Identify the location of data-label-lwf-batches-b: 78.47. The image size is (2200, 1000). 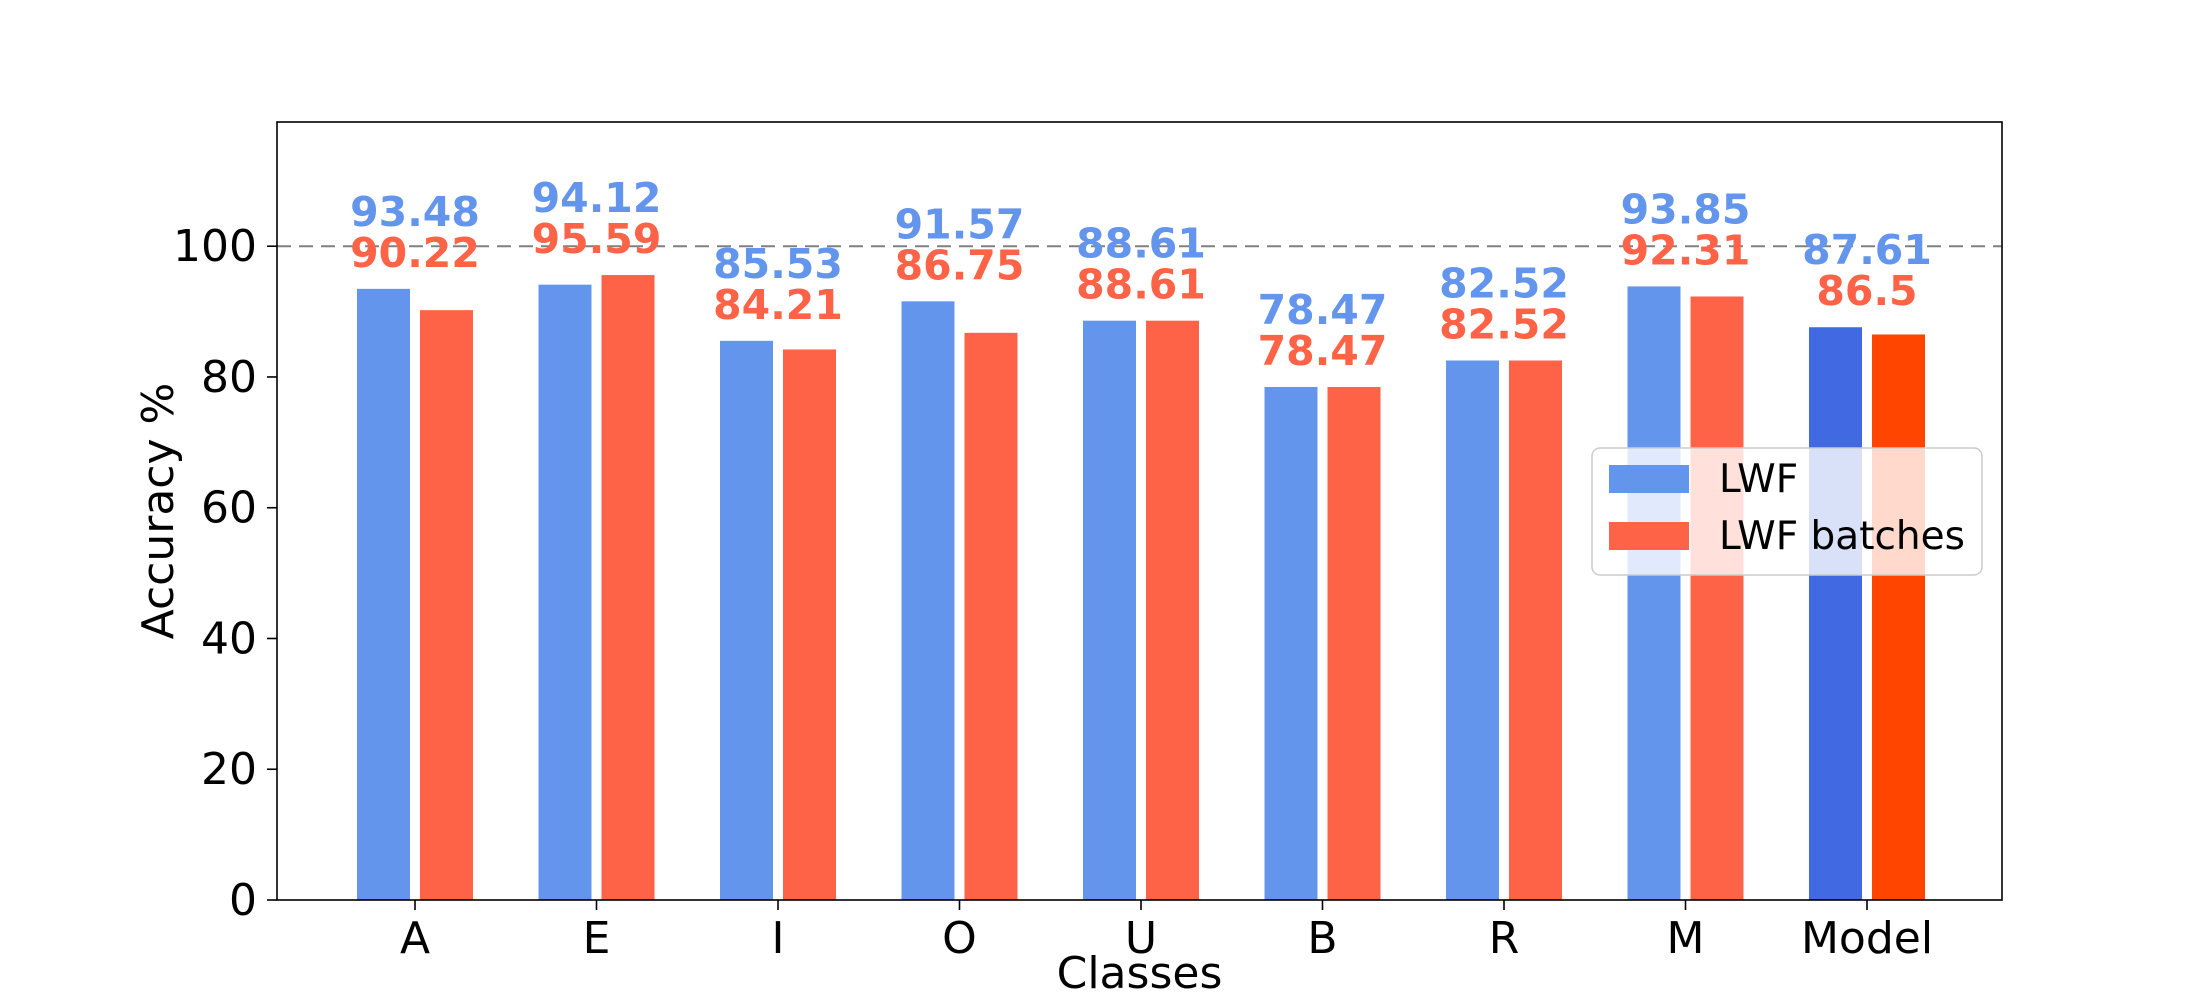
(1323, 351).